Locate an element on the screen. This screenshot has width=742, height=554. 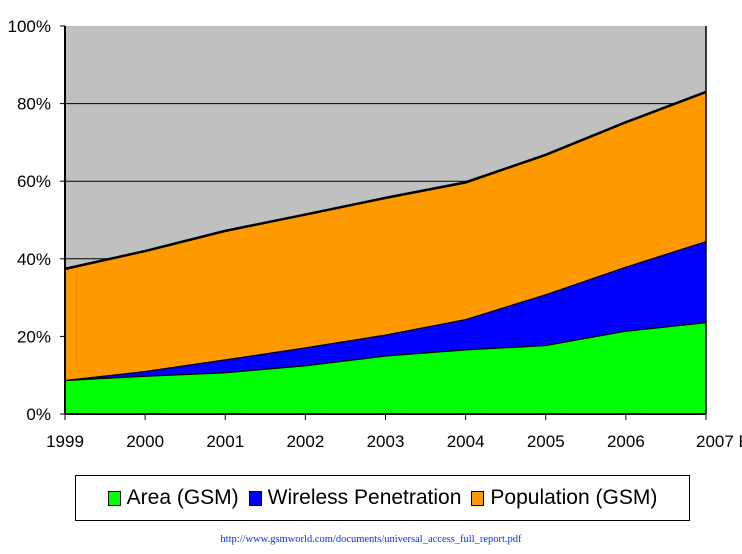
legend-label-area: Area (GSM) is located at coordinates (182, 497).